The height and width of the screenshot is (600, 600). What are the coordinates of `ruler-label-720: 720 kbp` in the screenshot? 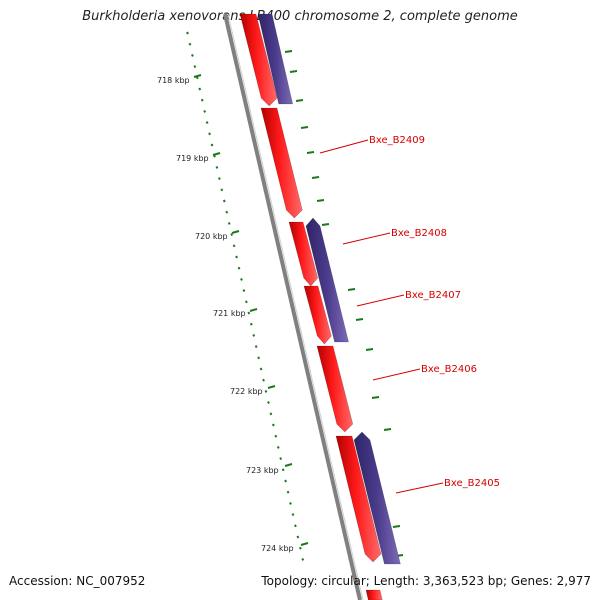 It's located at (211, 236).